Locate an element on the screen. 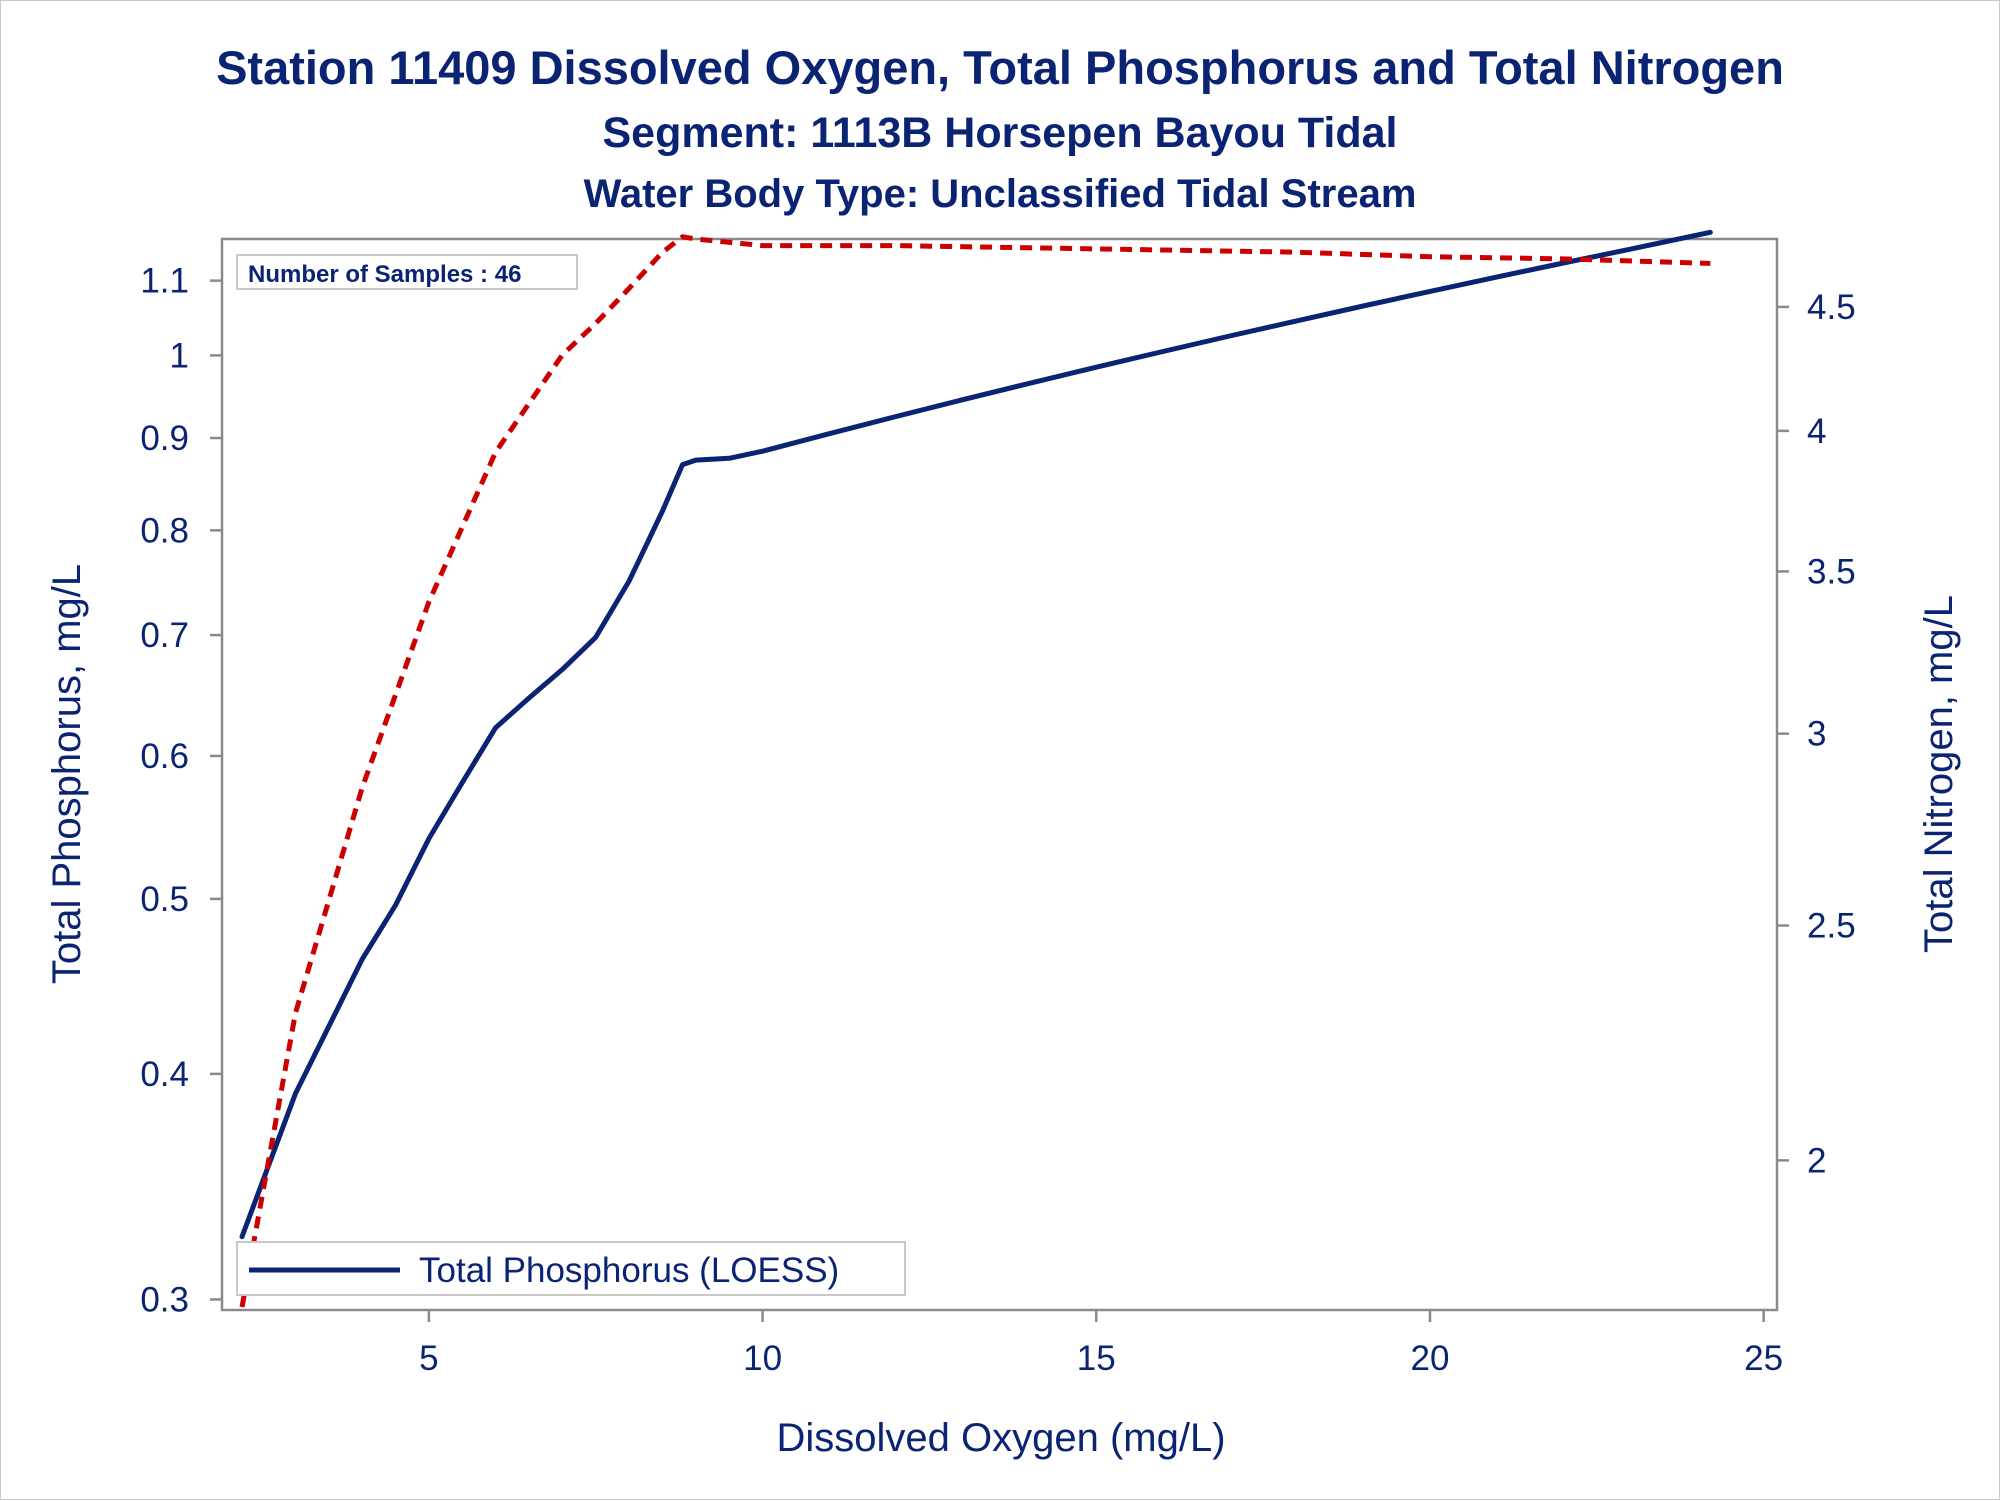 The image size is (2000, 1501). y-tick-label: 0.8 is located at coordinates (164, 530).